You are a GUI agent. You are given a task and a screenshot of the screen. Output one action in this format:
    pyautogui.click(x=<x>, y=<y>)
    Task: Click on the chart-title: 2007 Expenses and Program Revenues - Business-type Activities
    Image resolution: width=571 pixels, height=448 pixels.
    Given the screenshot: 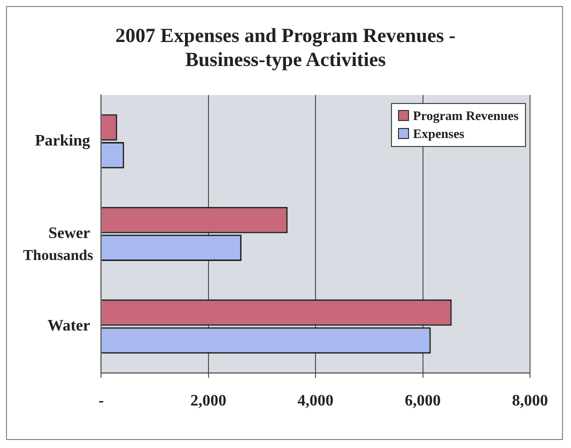 What is the action you would take?
    pyautogui.click(x=285, y=48)
    